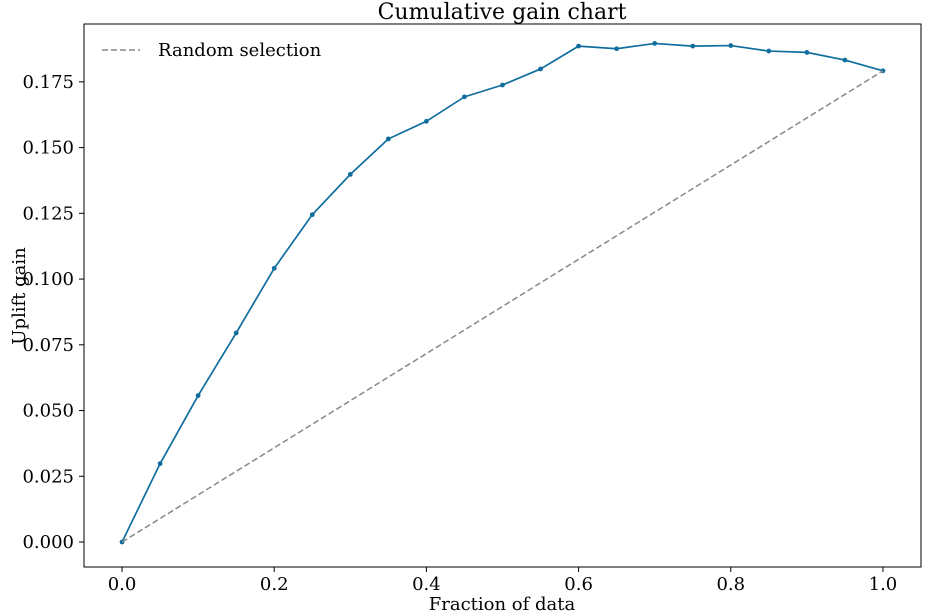 This screenshot has width=941, height=616. Describe the element at coordinates (426, 584) in the screenshot. I see `x-tick-label: 0.4` at that location.